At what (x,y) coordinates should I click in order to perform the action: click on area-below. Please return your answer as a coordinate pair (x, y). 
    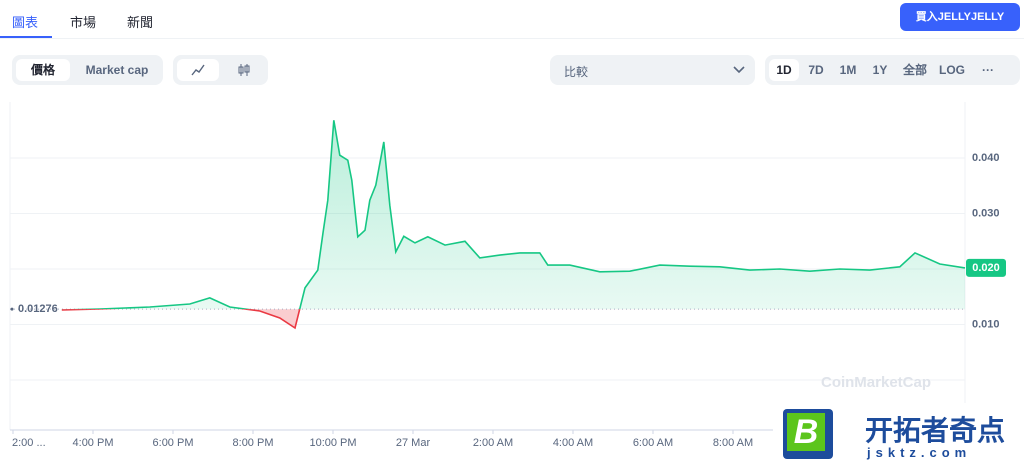
    Looking at the image, I should click on (180, 318).